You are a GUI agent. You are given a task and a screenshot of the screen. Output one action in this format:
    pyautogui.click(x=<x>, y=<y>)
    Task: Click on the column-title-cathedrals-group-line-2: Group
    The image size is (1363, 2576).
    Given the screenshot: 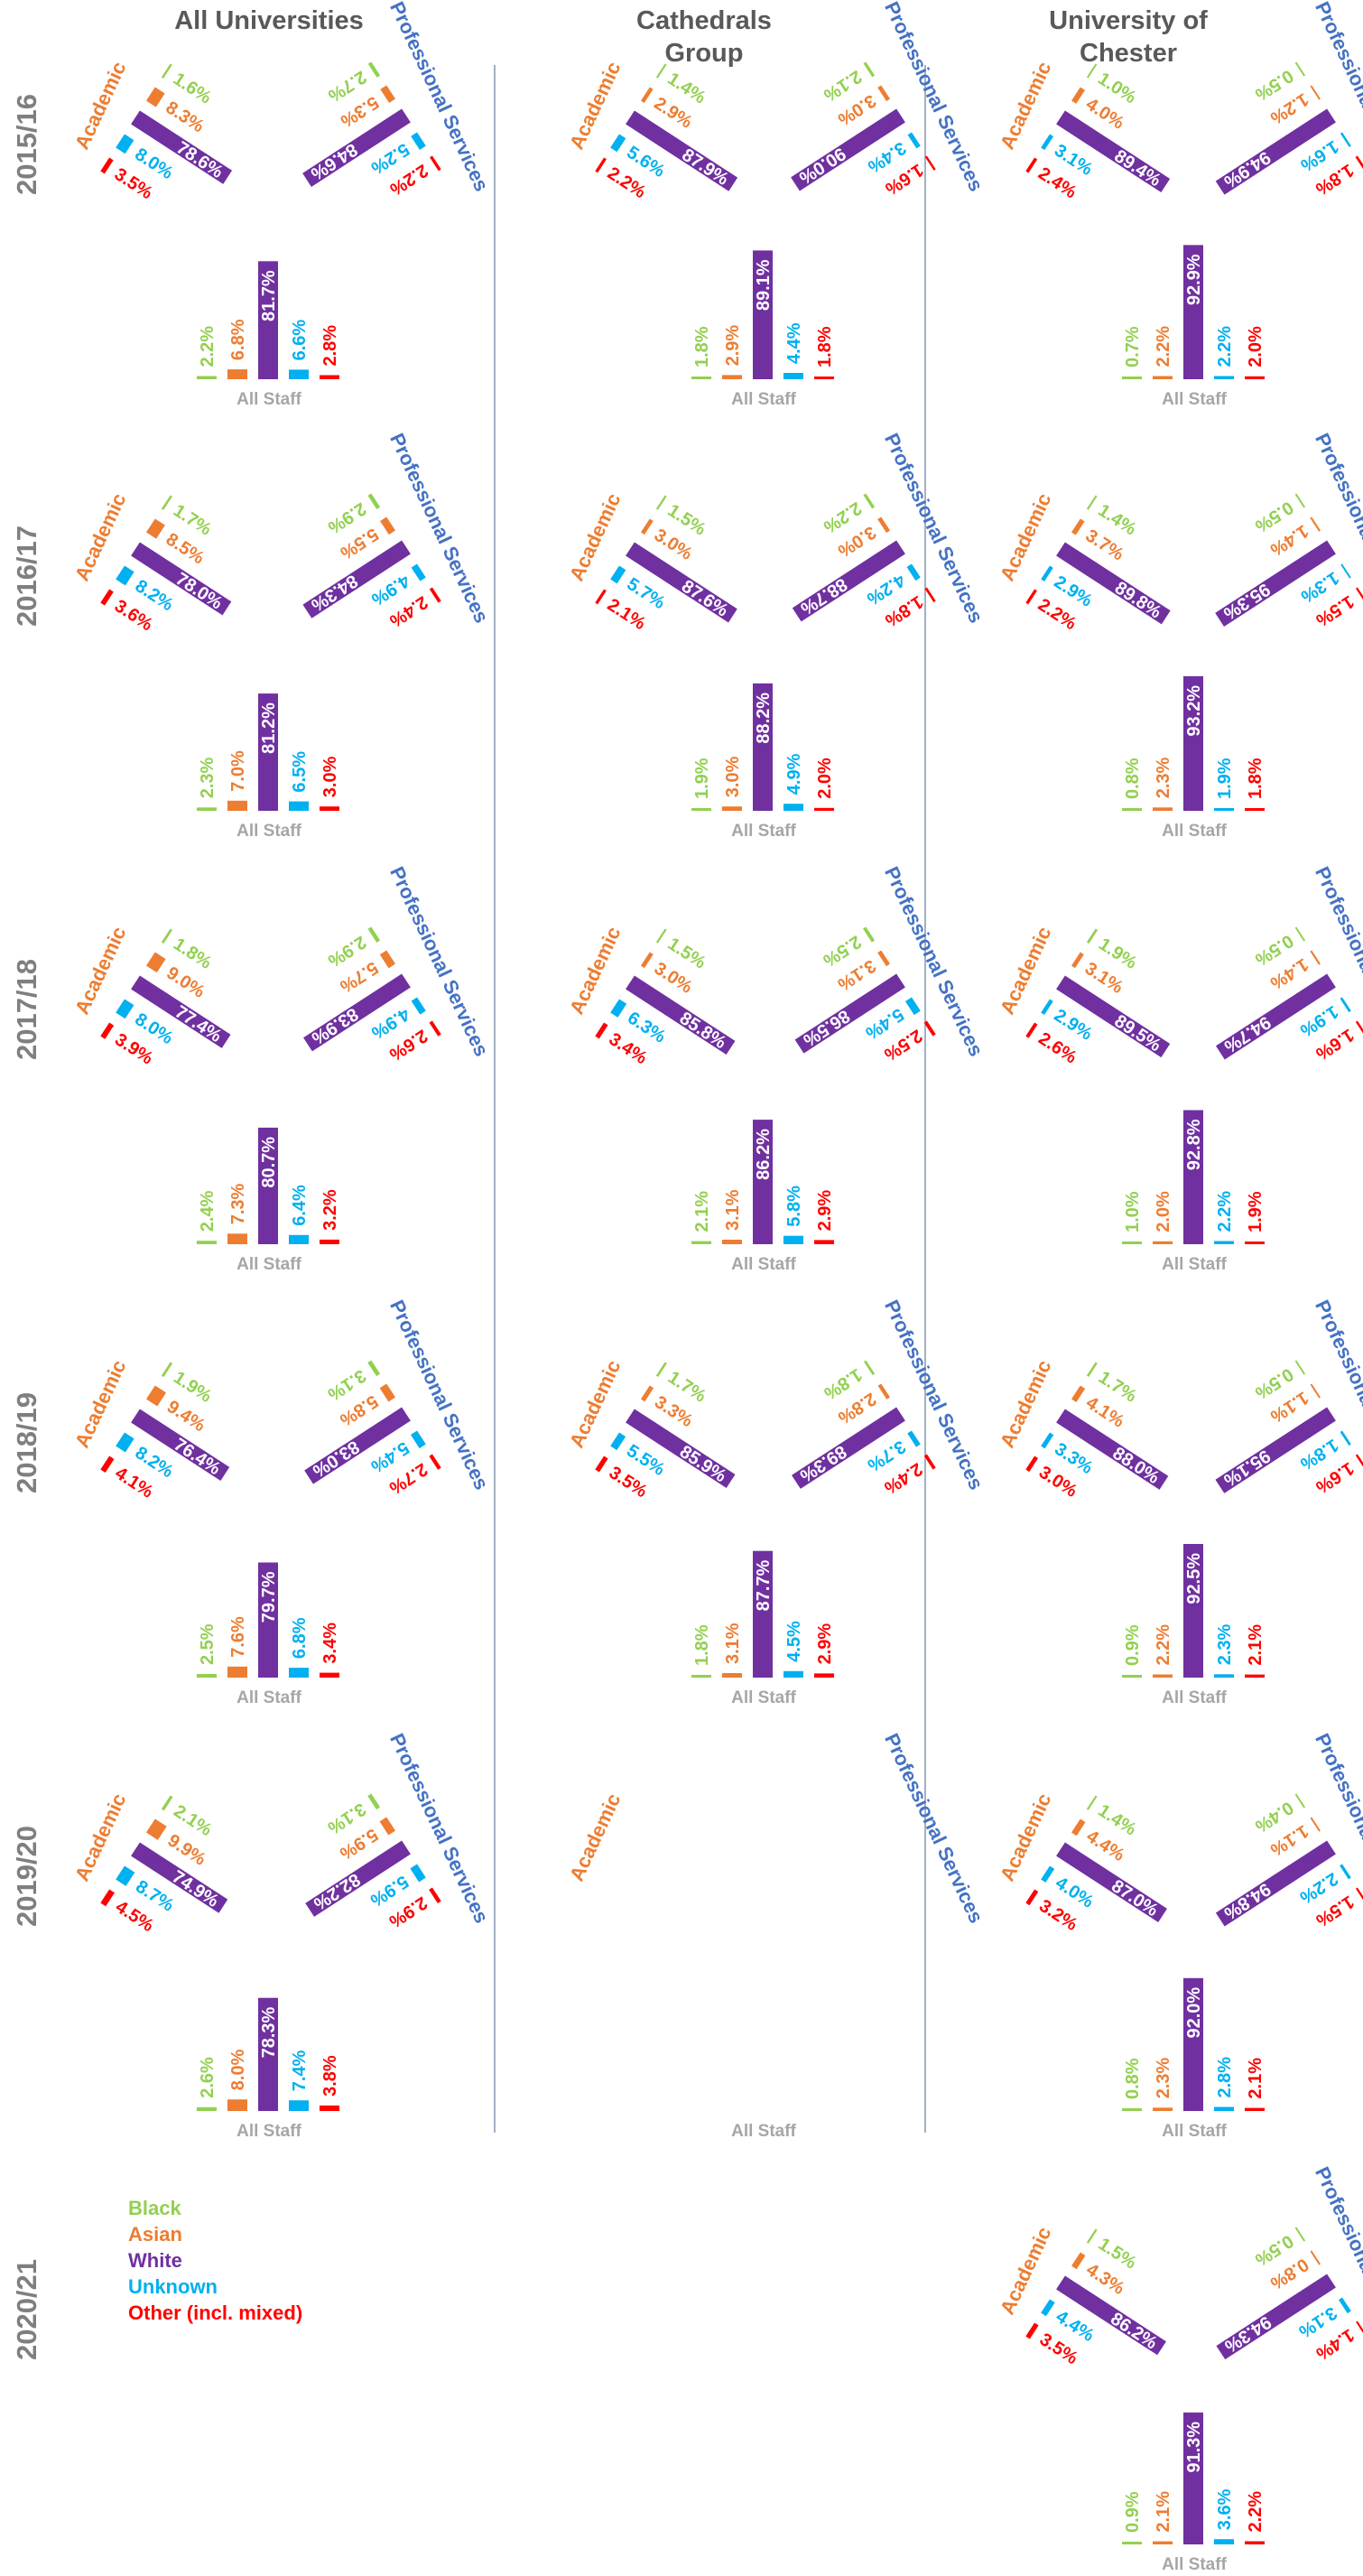 What is the action you would take?
    pyautogui.click(x=704, y=53)
    